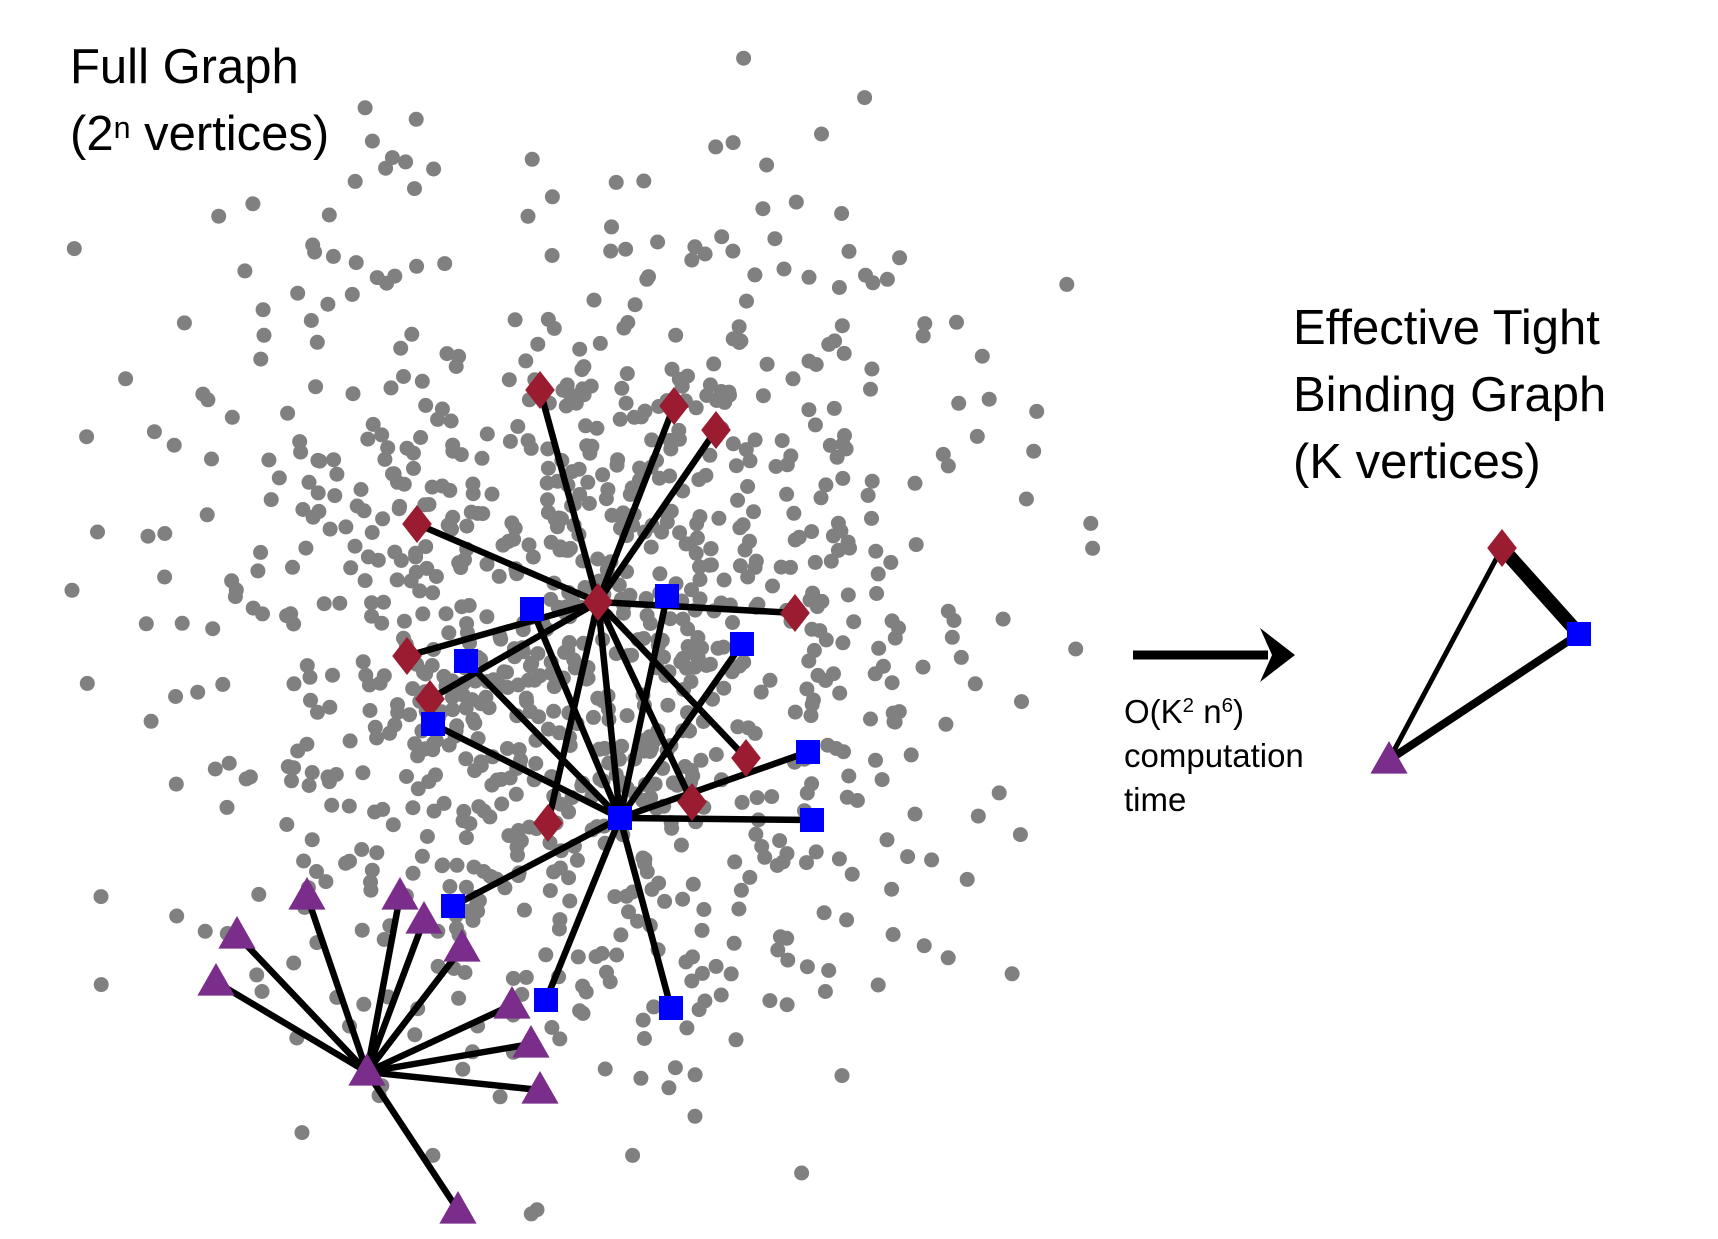 Image resolution: width=1718 pixels, height=1239 pixels. I want to click on vertex-count-prefix: (2, so click(92, 134).